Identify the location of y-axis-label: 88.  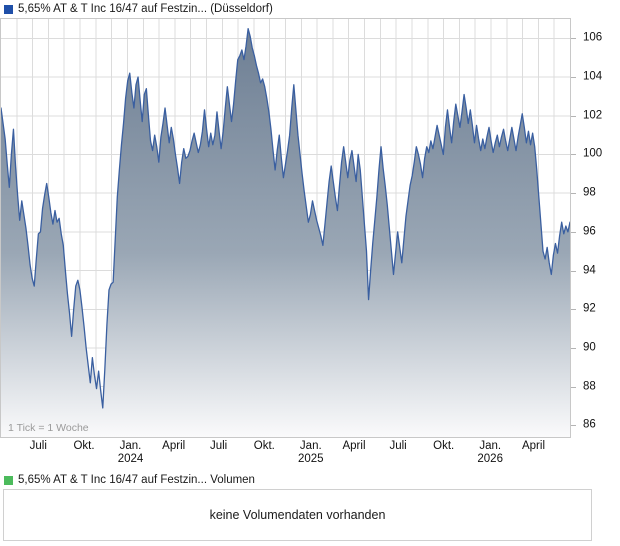
(589, 386).